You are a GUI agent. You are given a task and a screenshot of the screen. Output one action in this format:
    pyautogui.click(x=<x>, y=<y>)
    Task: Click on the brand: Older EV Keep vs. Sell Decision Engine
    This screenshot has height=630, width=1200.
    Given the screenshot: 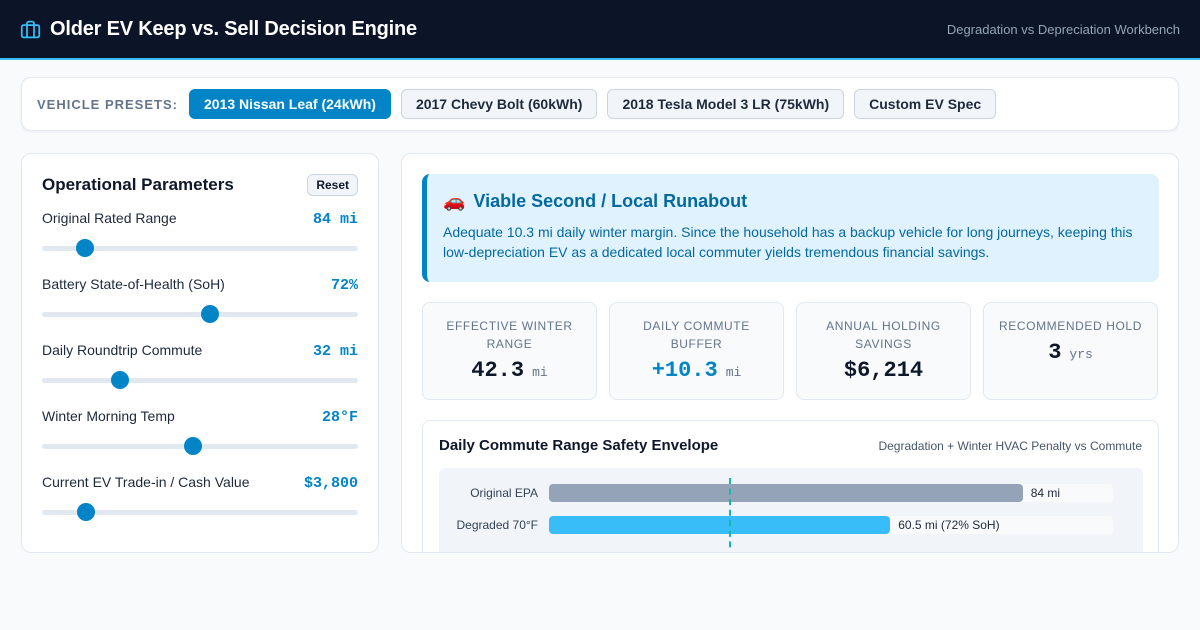 What is the action you would take?
    pyautogui.click(x=218, y=29)
    